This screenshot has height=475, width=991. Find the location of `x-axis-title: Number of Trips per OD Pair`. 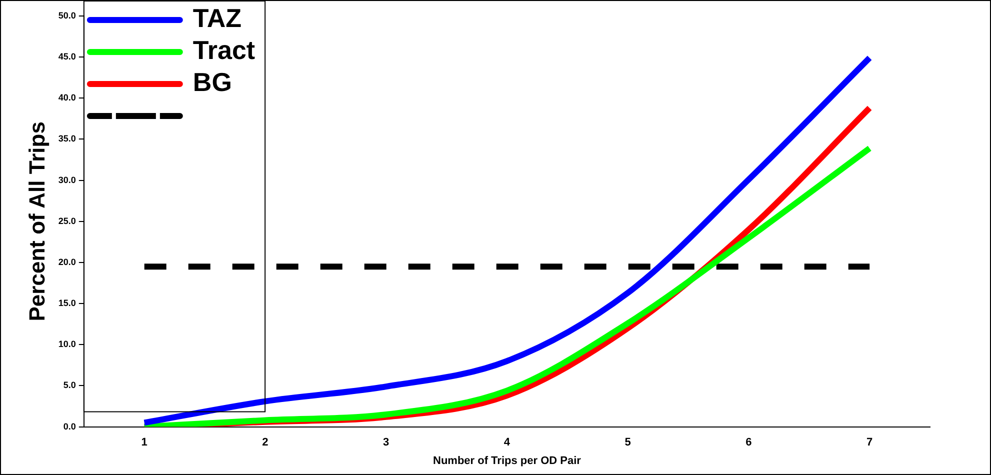

x-axis-title: Number of Trips per OD Pair is located at coordinates (507, 461).